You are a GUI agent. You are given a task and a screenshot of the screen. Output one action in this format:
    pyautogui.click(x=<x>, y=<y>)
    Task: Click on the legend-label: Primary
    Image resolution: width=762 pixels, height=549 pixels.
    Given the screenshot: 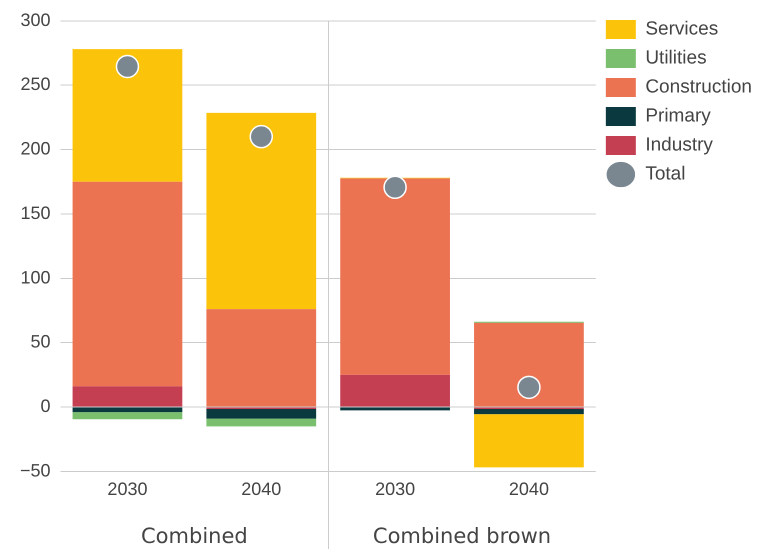 What is the action you would take?
    pyautogui.click(x=678, y=116)
    